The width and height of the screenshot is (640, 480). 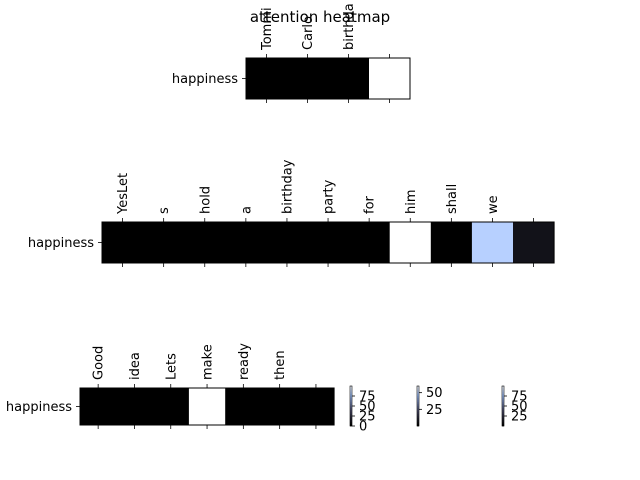 I want to click on heatmap-panel: Tommi Carlo birthda happiness, so click(x=291, y=53).